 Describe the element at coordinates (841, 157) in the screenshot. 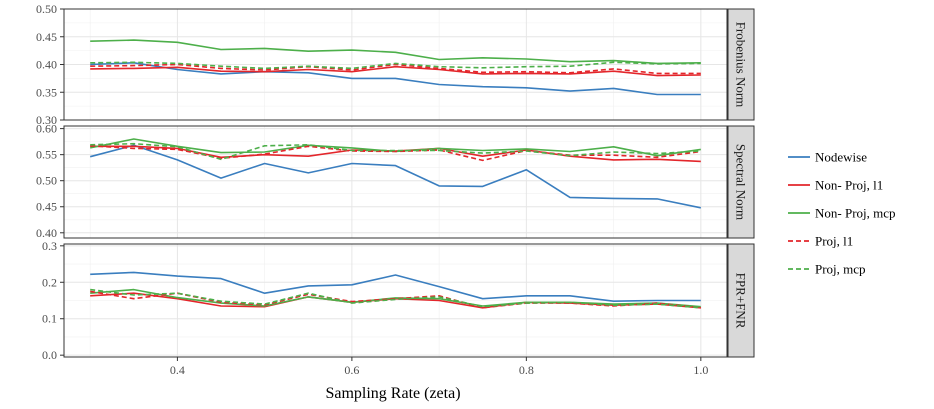

I see `legend-label: Nodewise` at that location.